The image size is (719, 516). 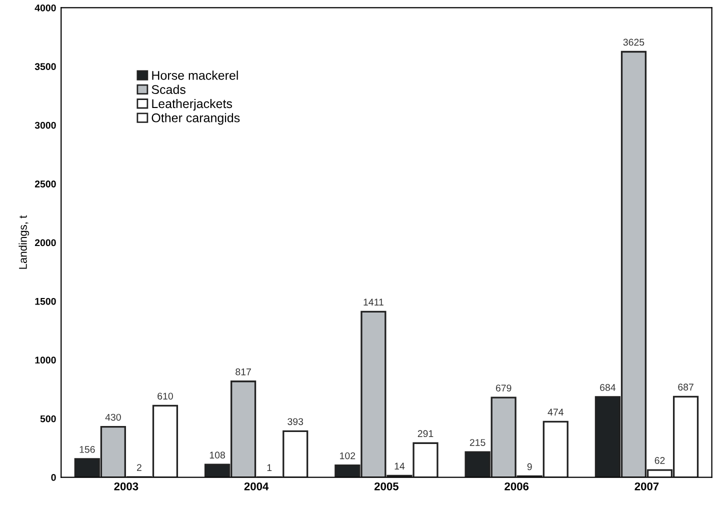 I want to click on x-tick-label: 2004, so click(x=256, y=486).